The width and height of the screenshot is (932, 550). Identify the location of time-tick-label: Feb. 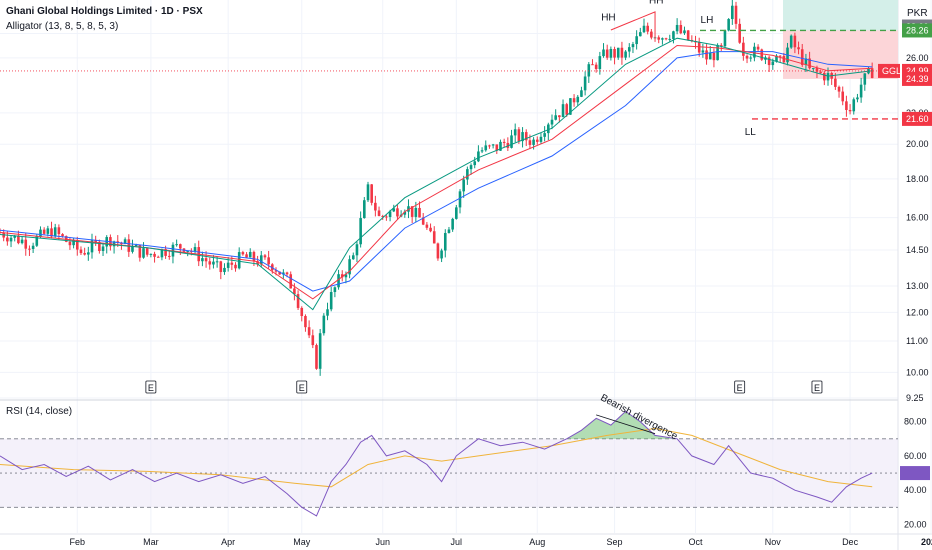
(78, 542).